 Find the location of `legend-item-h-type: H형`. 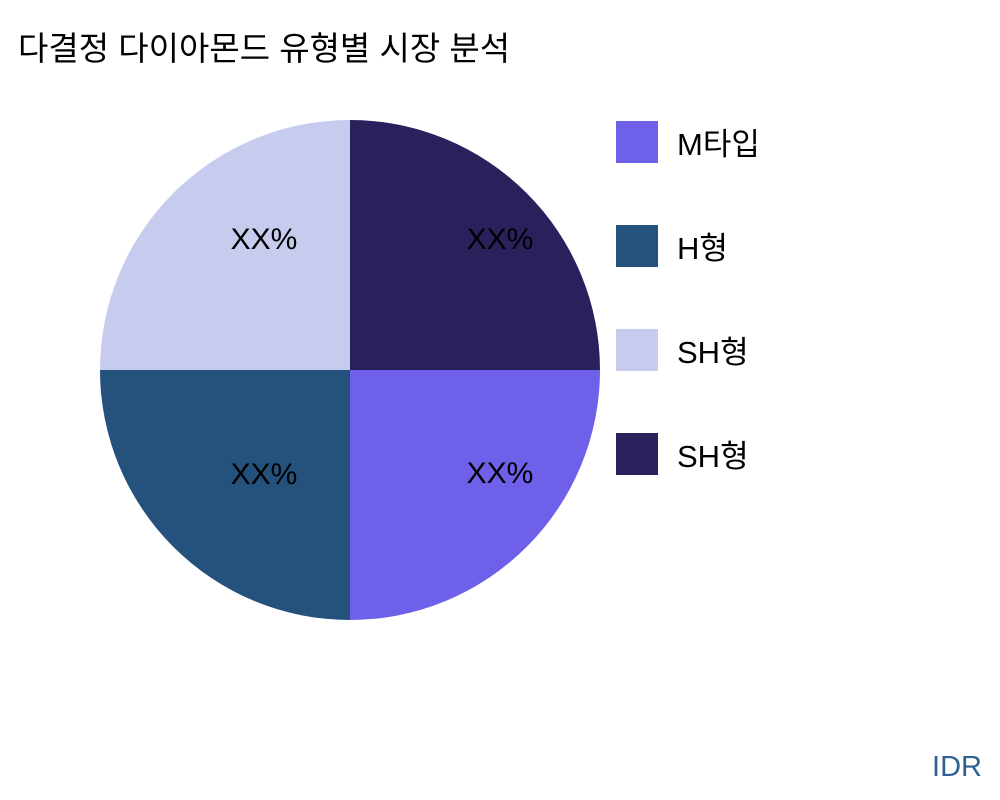

legend-item-h-type: H형 is located at coordinates (688, 245).